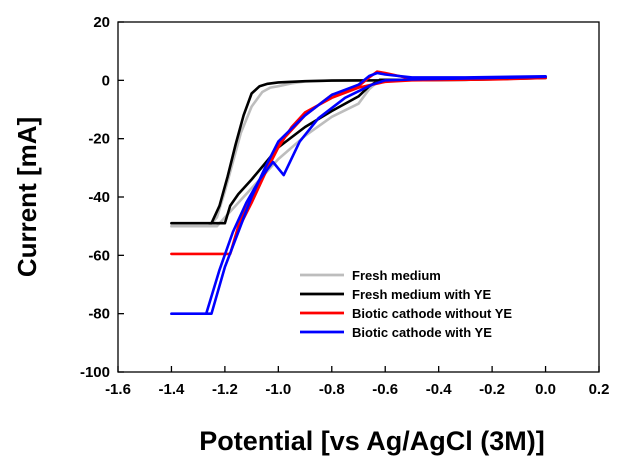 Image resolution: width=622 pixels, height=460 pixels. Describe the element at coordinates (357, 382) in the screenshot. I see `x-axis-ticks: -1.6 -1.4 -1.2 -1.0 -0.8 -0.6 -0.4 -0.2 0.0 0.2` at that location.